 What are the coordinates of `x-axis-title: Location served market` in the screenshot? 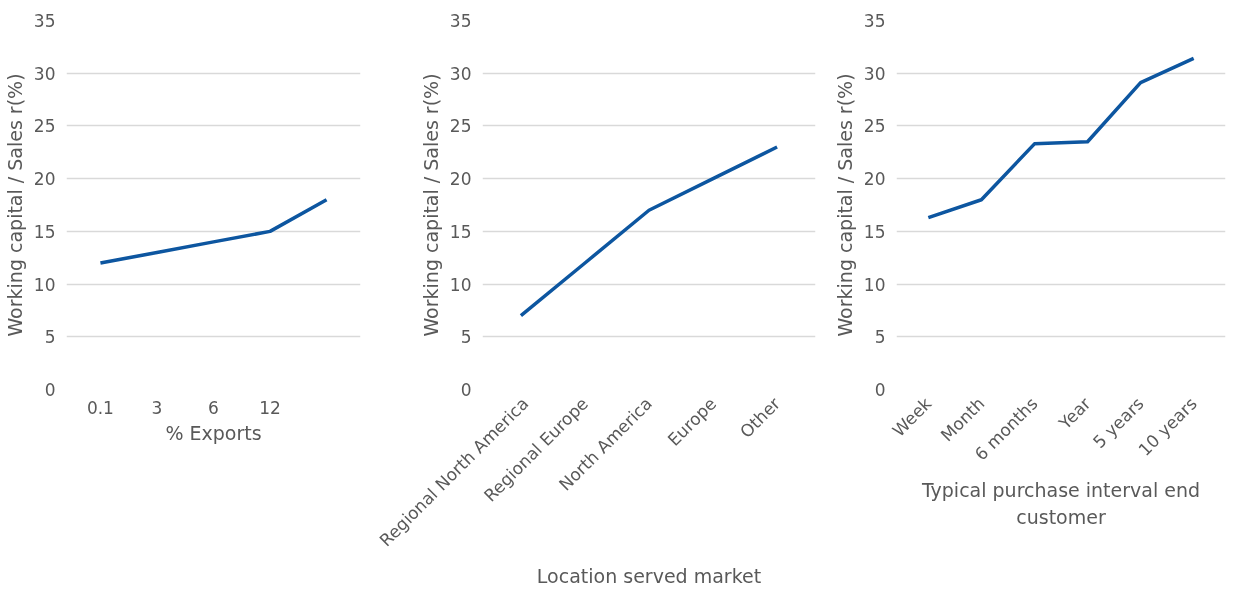 It's located at (649, 576).